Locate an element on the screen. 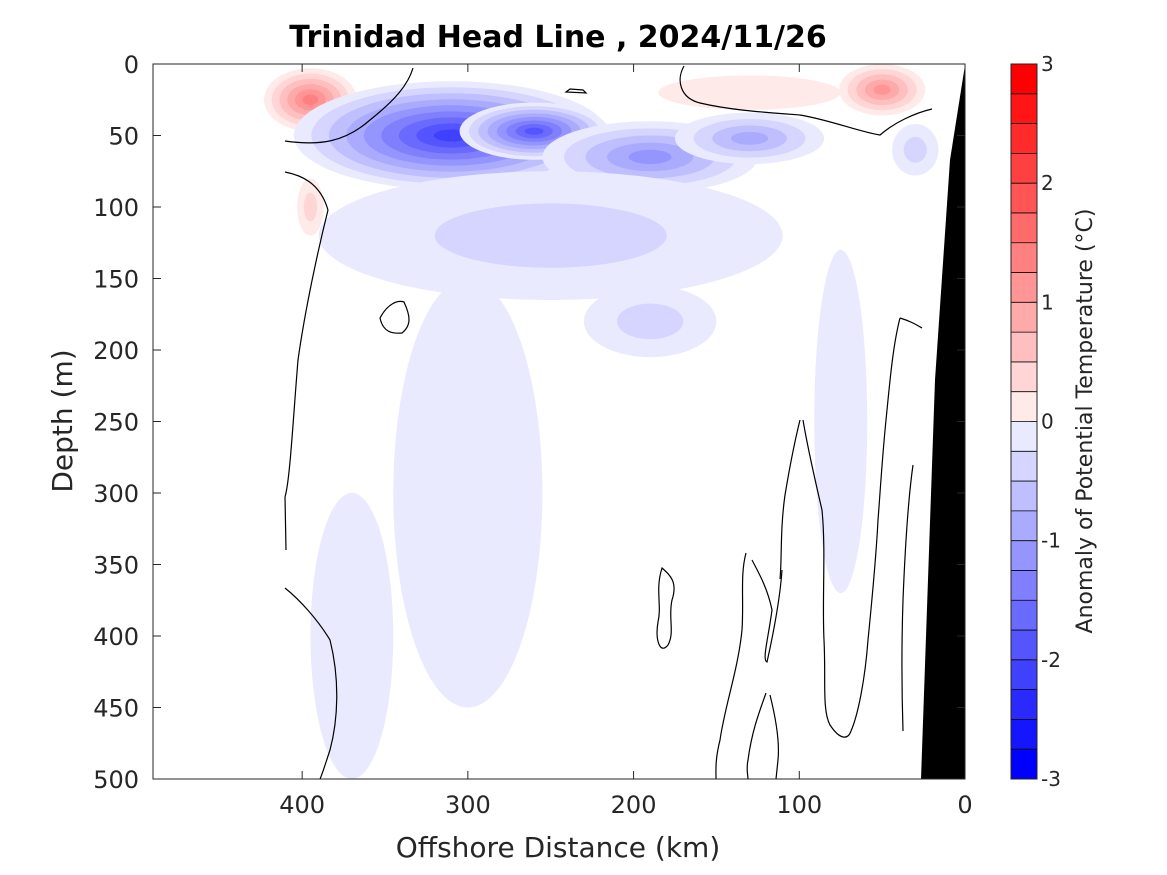 The image size is (1167, 875). y-tick-label: 500 is located at coordinates (116, 780).